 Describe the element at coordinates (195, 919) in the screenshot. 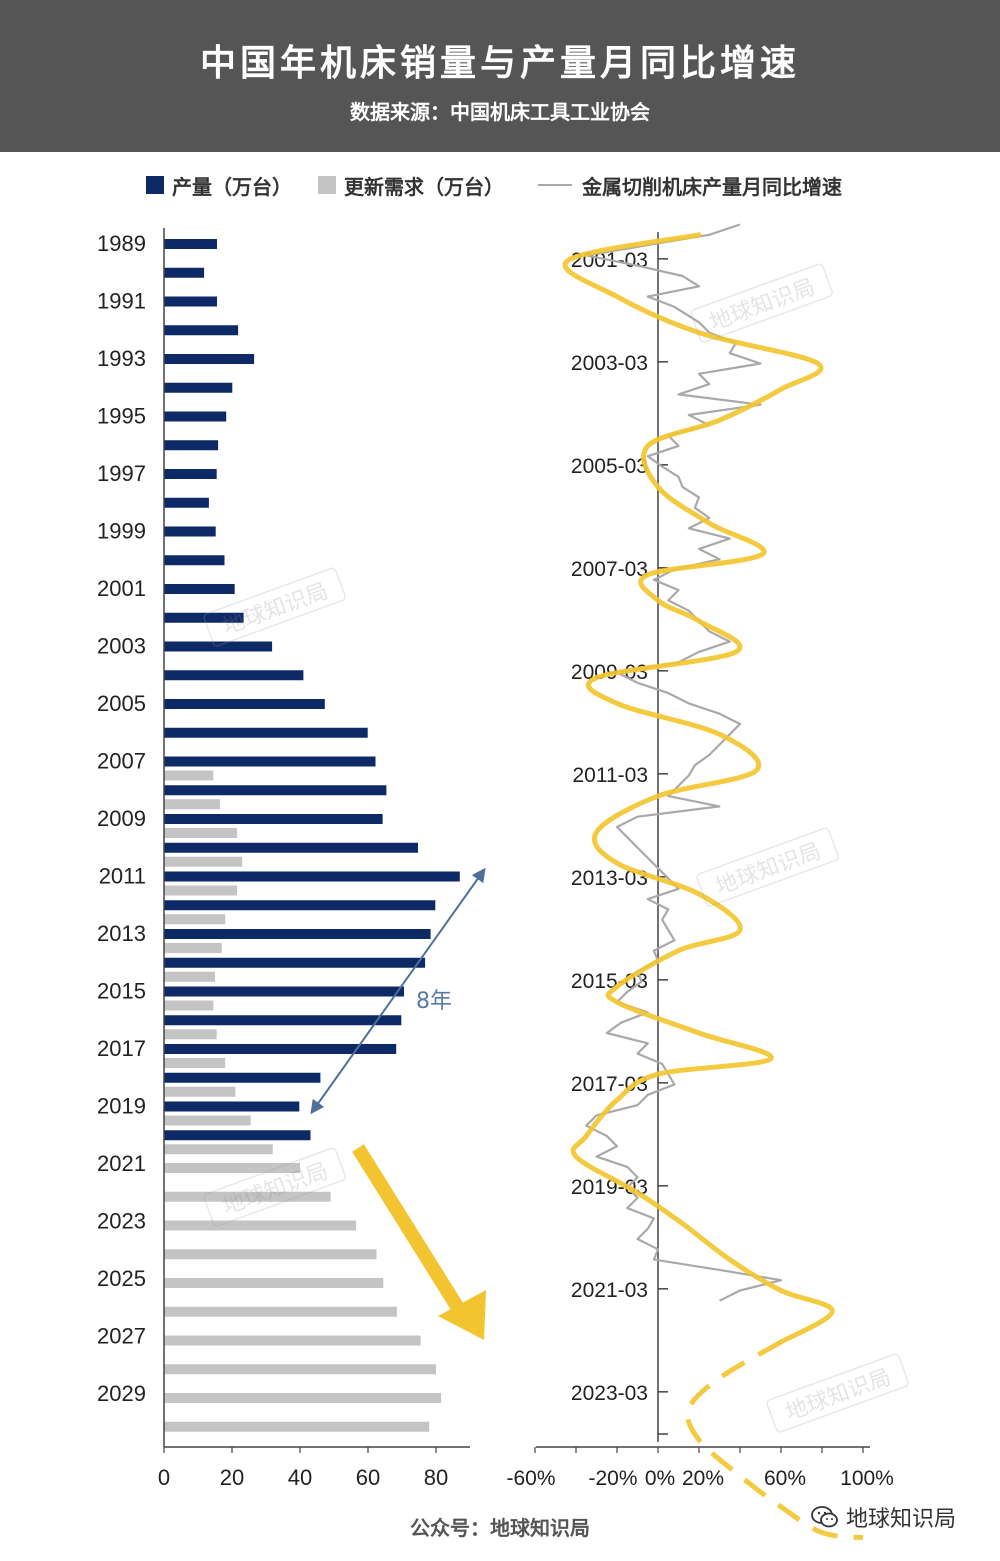

I see `bar-demand-2012` at that location.